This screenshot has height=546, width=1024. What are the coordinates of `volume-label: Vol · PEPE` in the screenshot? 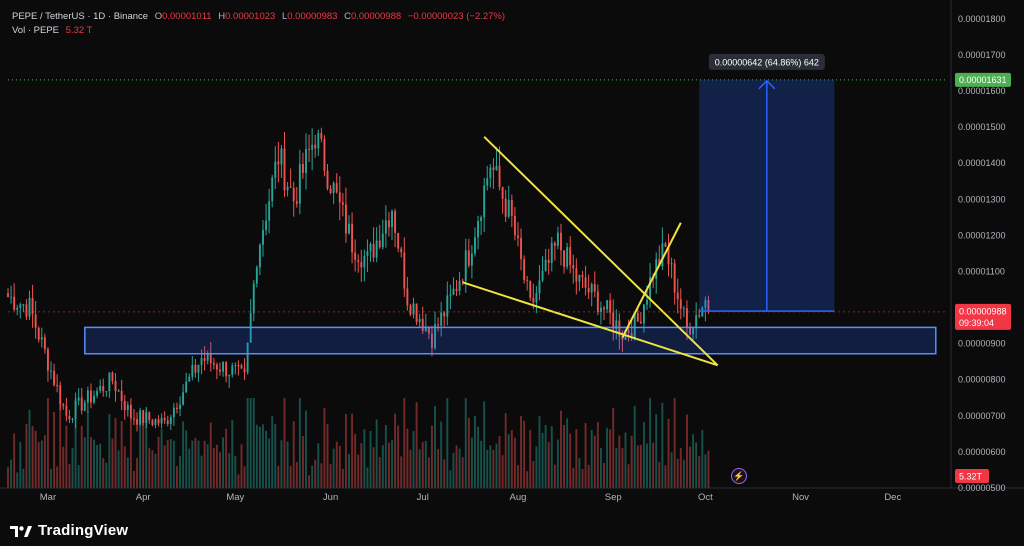 It's located at (35, 30).